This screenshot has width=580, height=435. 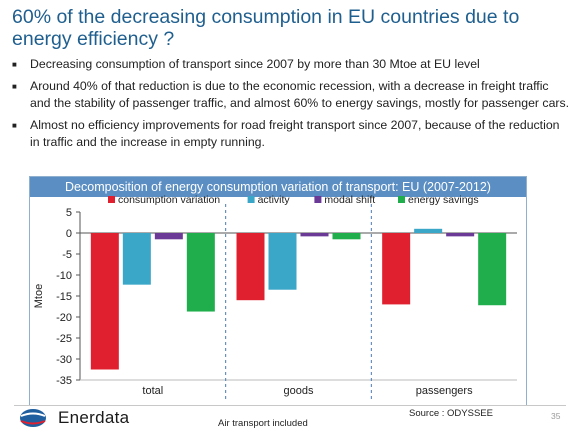 What do you see at coordinates (290, 405) in the screenshot?
I see `footer-divider` at bounding box center [290, 405].